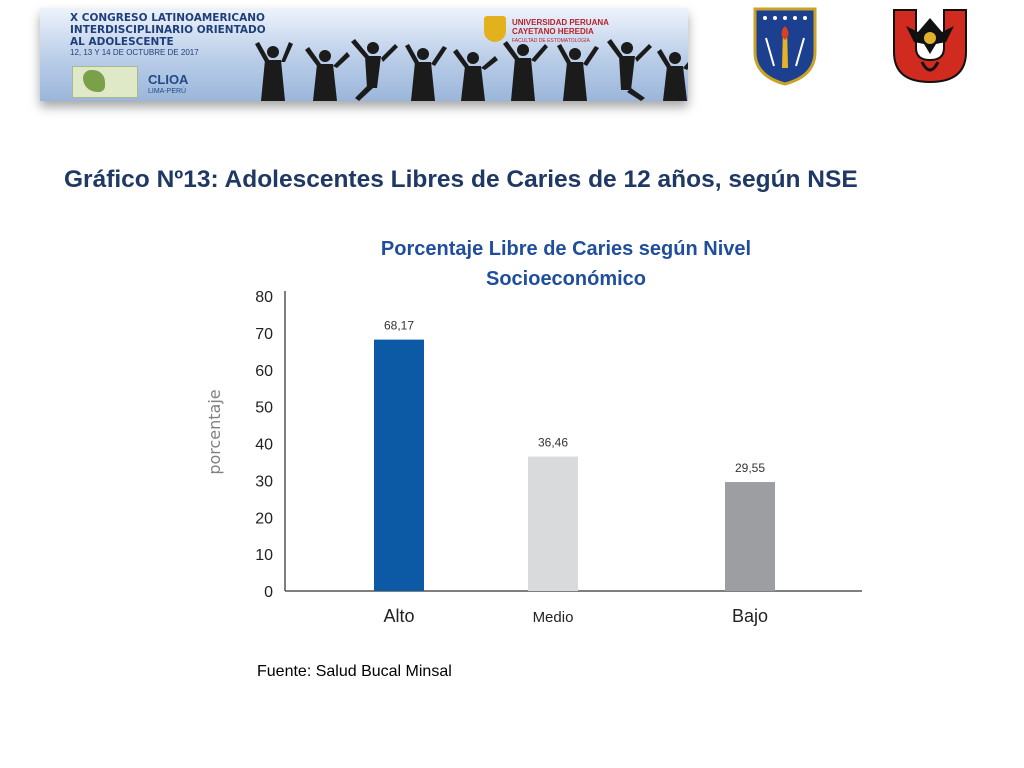  I want to click on y-tick-label: 80, so click(264, 297).